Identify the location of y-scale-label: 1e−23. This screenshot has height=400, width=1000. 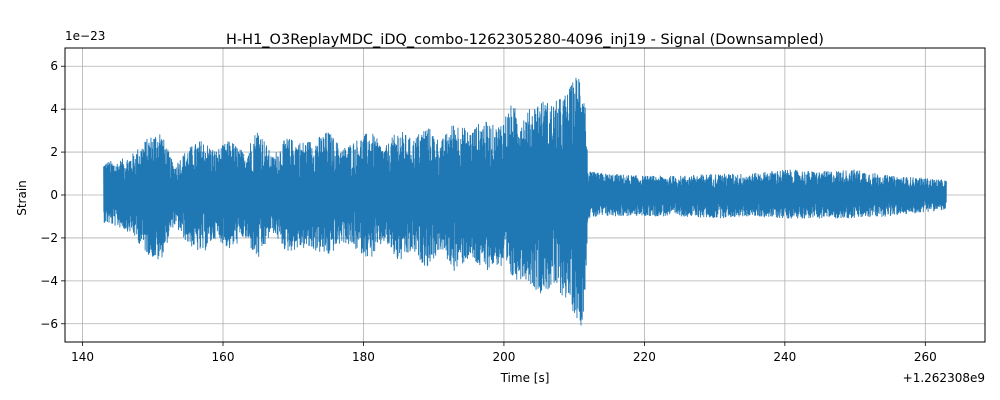
(85, 36).